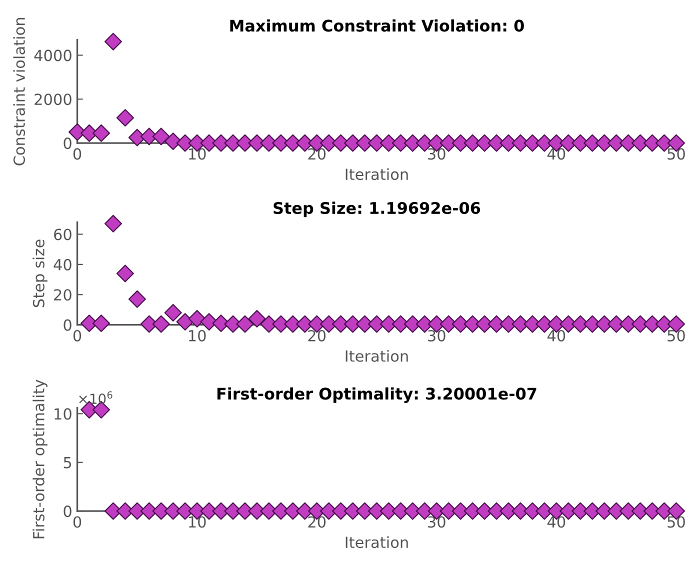 This screenshot has height=561, width=690. Describe the element at coordinates (68, 462) in the screenshot. I see `y-tick-label: 5` at that location.